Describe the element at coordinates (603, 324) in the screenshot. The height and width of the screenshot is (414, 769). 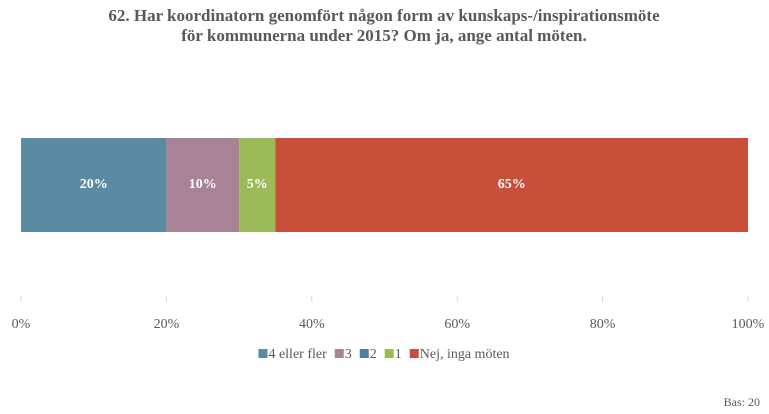
I see `x-tick-label: 80%` at that location.